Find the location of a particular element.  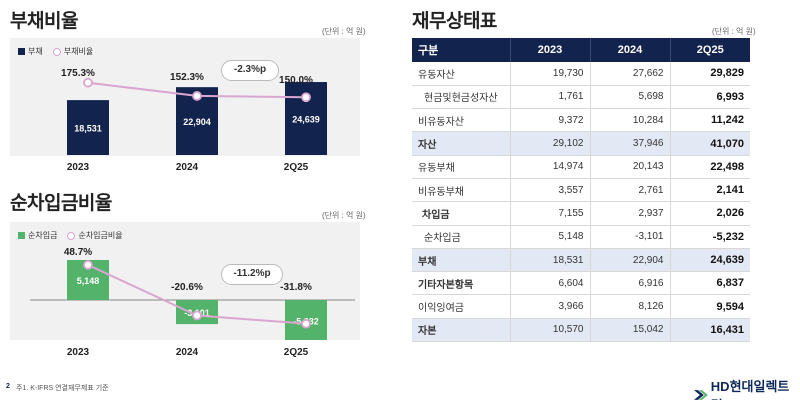

row-label: 유동부채 is located at coordinates (461, 167).